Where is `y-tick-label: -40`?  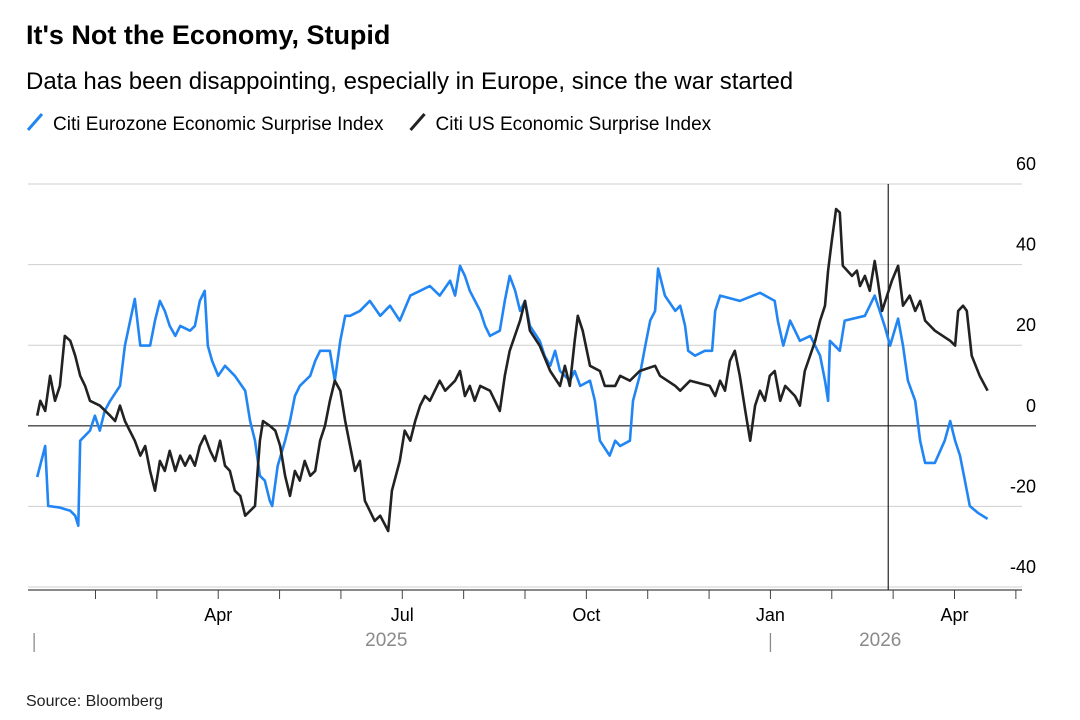 y-tick-label: -40 is located at coordinates (1023, 567).